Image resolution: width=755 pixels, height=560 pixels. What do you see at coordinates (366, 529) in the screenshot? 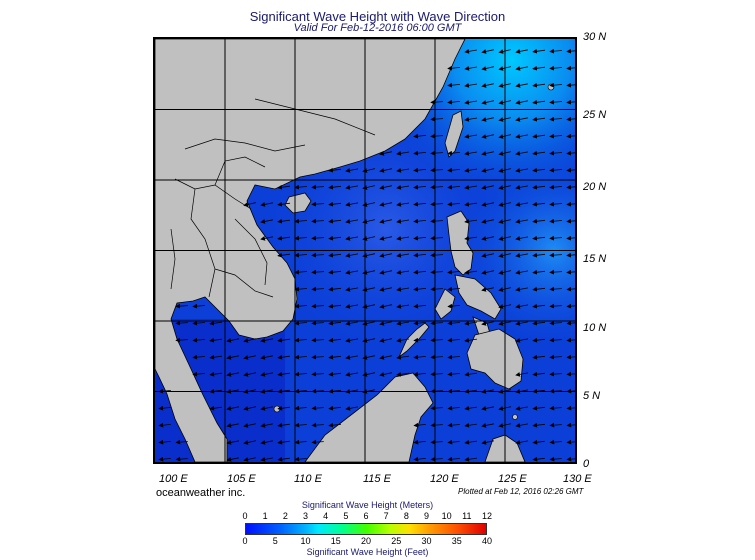
I see `wave-height-colorbar` at bounding box center [366, 529].